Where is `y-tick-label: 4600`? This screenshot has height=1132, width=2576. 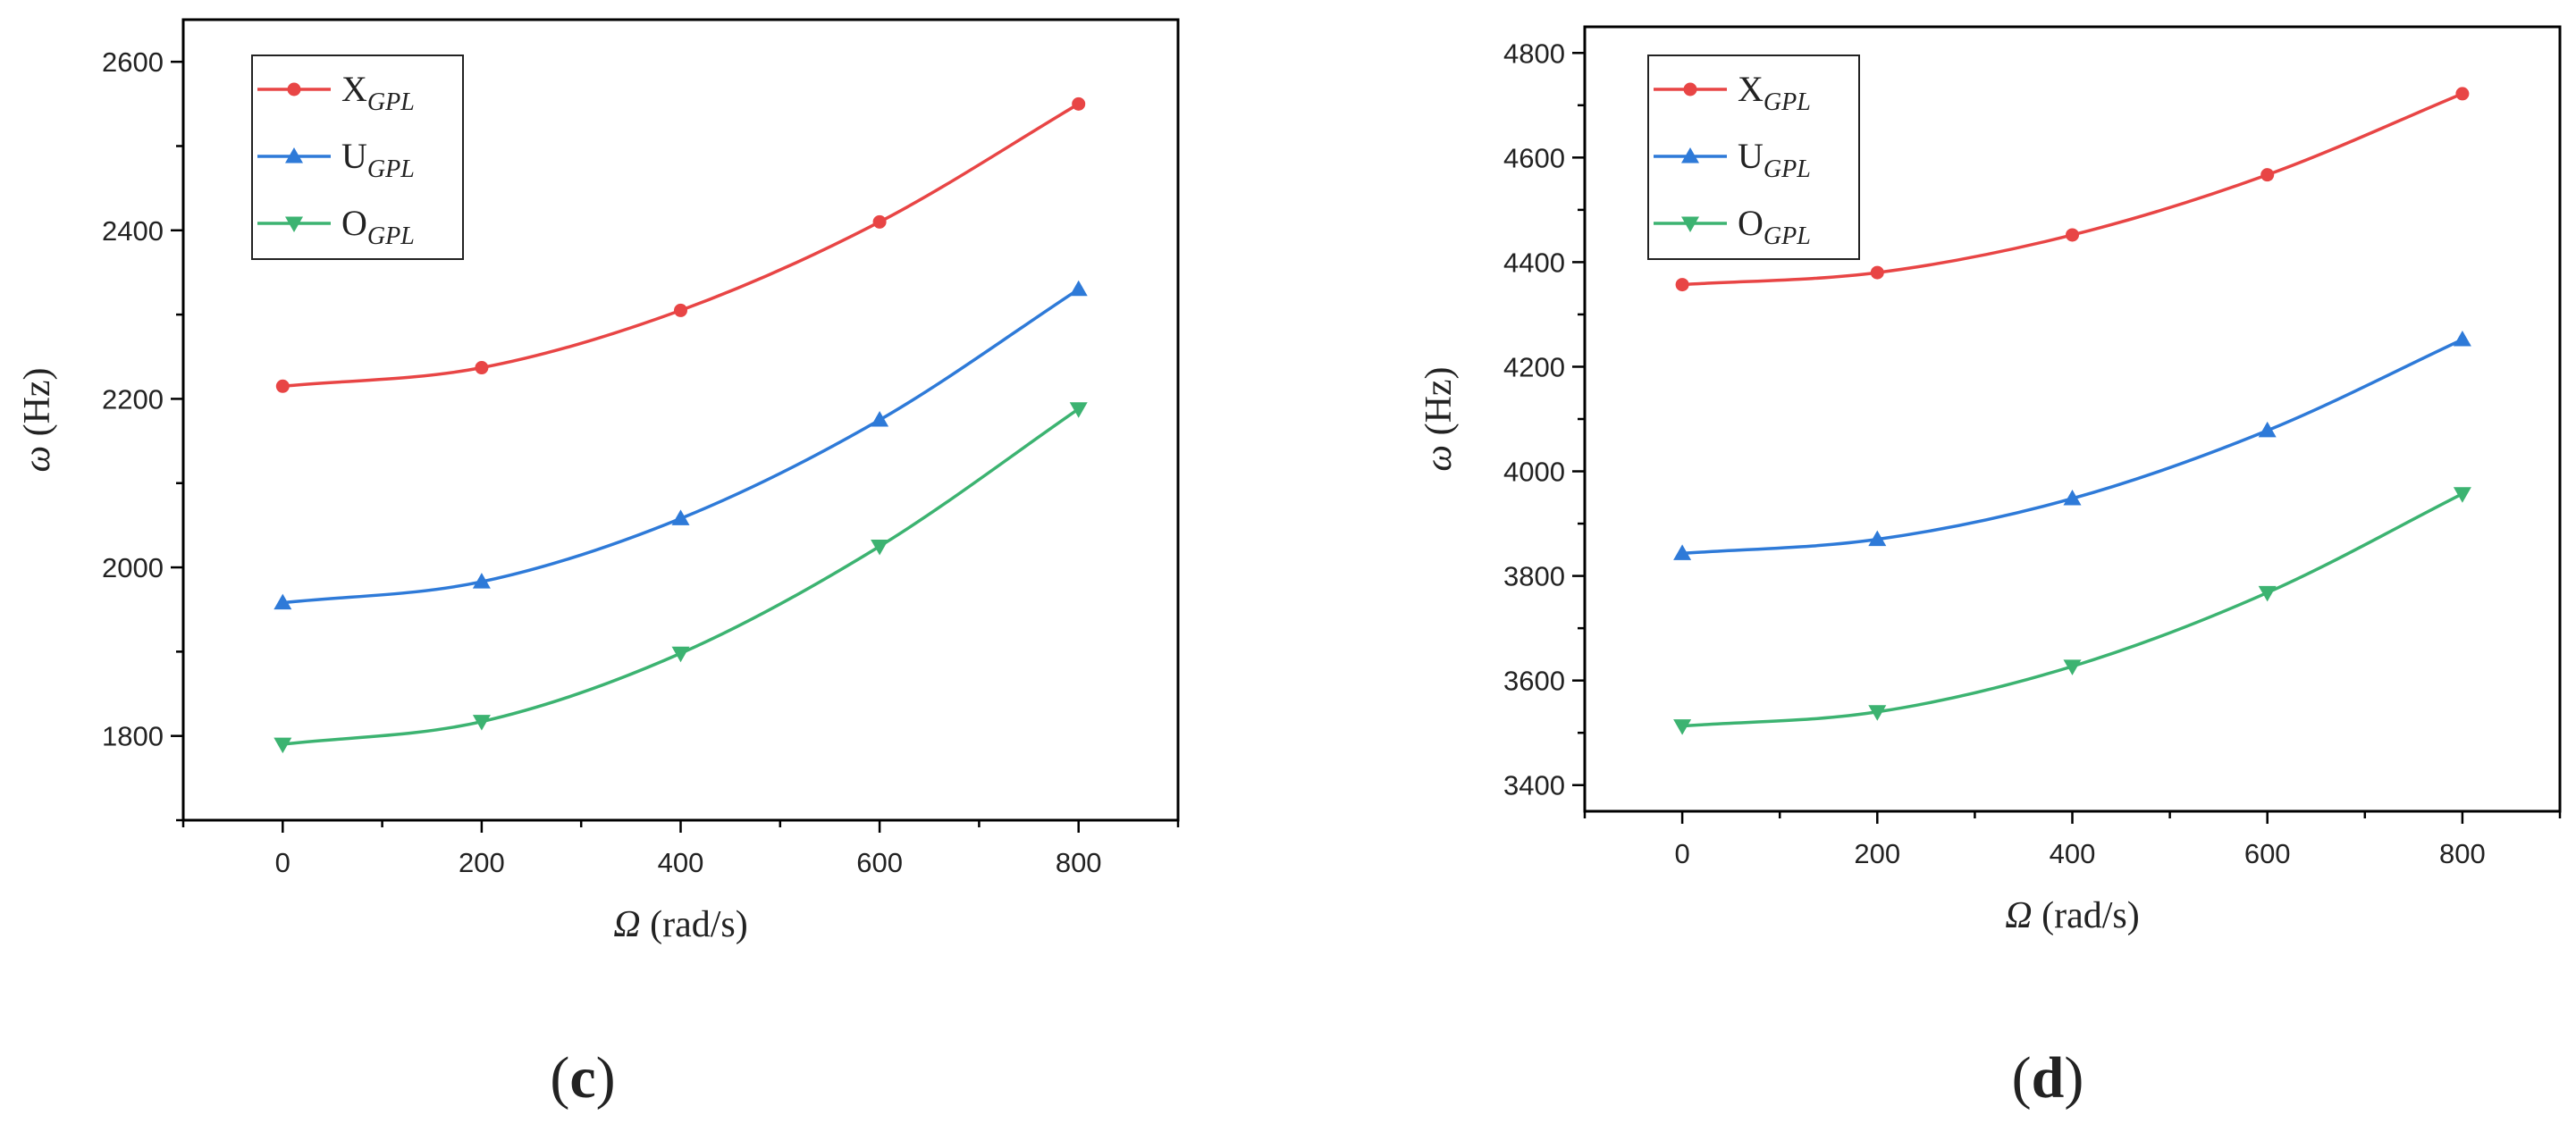
y-tick-label: 4600 is located at coordinates (1534, 157).